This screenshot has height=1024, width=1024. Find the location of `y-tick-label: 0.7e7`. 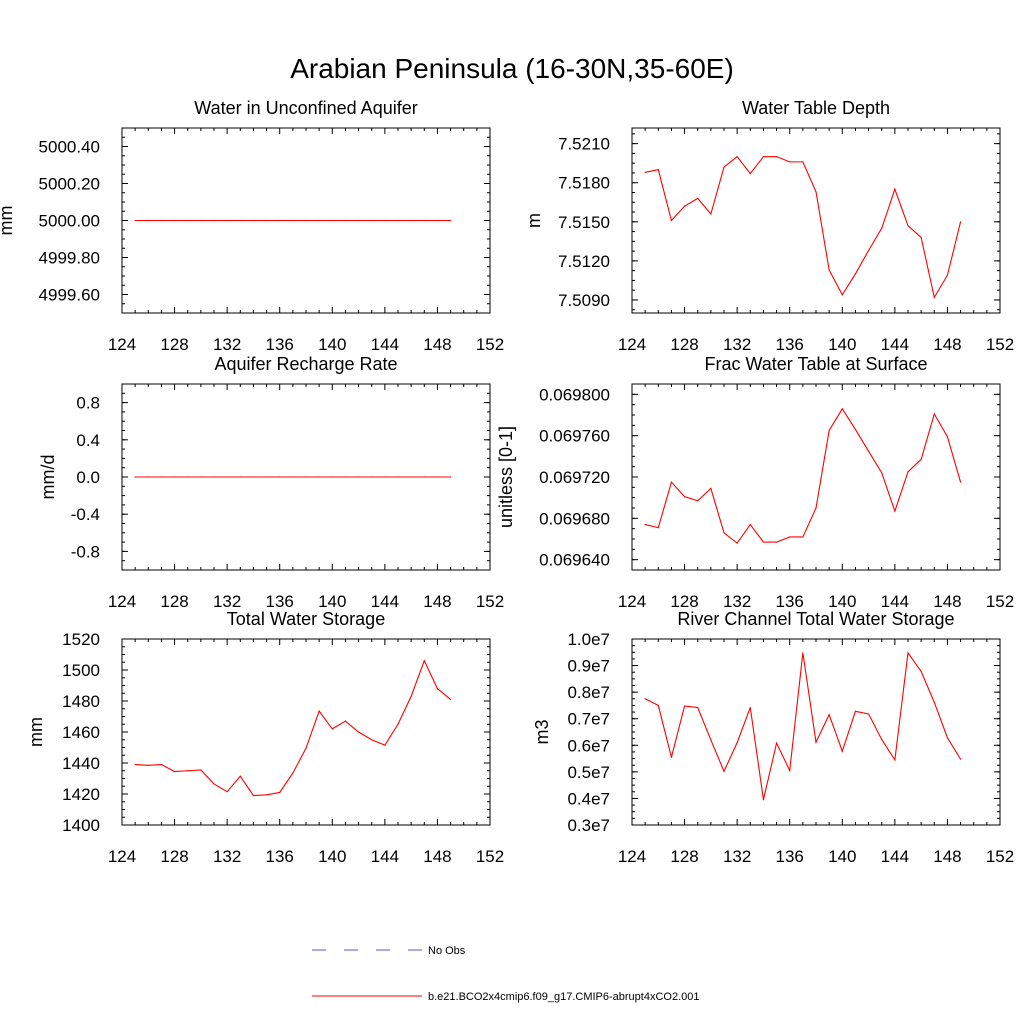

y-tick-label: 0.7e7 is located at coordinates (588, 719).